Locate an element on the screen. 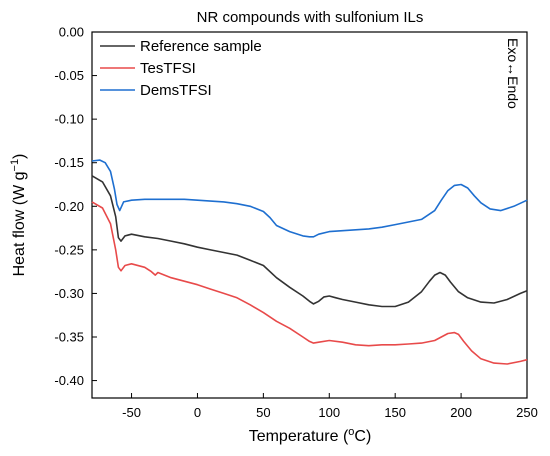 The width and height of the screenshot is (550, 456). series-line-demstfsi is located at coordinates (309, 198).